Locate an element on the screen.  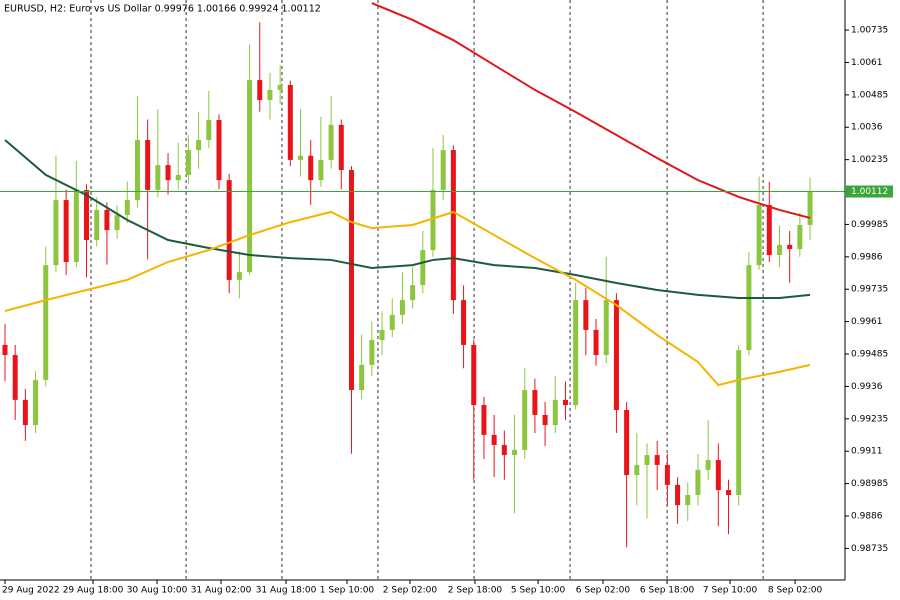
y-tick-label: 1.0061 is located at coordinates (867, 63).